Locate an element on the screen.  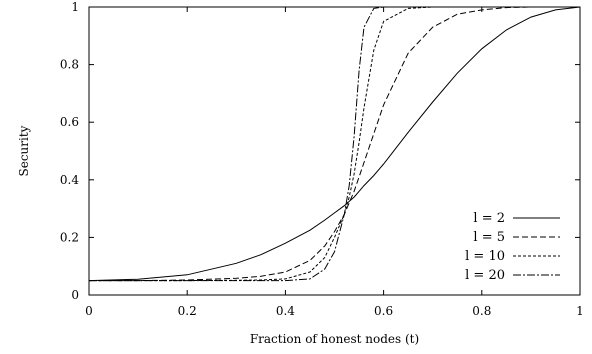
x-tick-label: 0.8 is located at coordinates (481, 311).